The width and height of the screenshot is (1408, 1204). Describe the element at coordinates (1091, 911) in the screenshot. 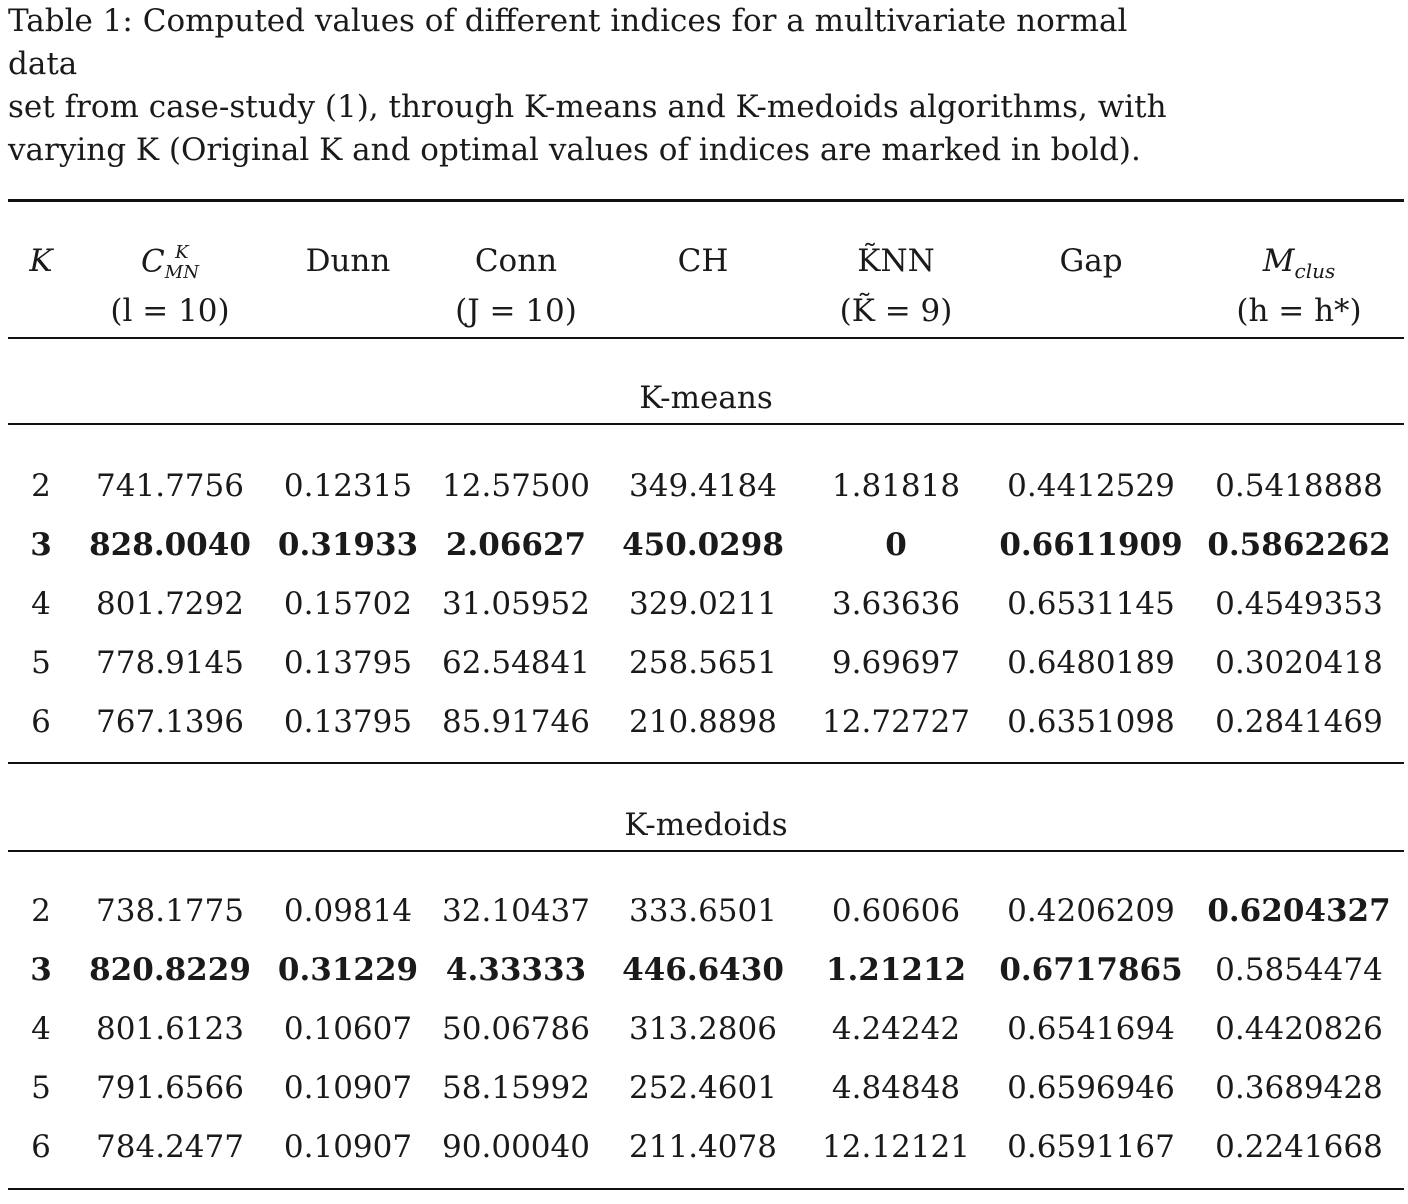

I see `cell-gap: 0.4206209` at that location.